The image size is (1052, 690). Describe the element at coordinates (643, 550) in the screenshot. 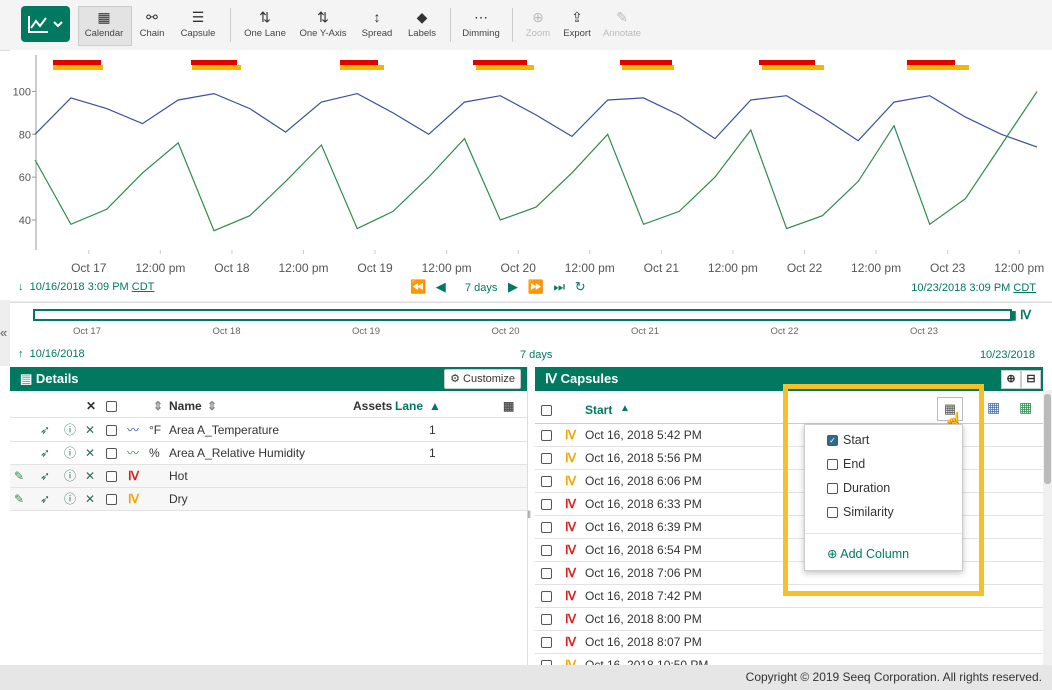

I see `capsule-start: Oct 16, 2018 6:54 PM` at that location.